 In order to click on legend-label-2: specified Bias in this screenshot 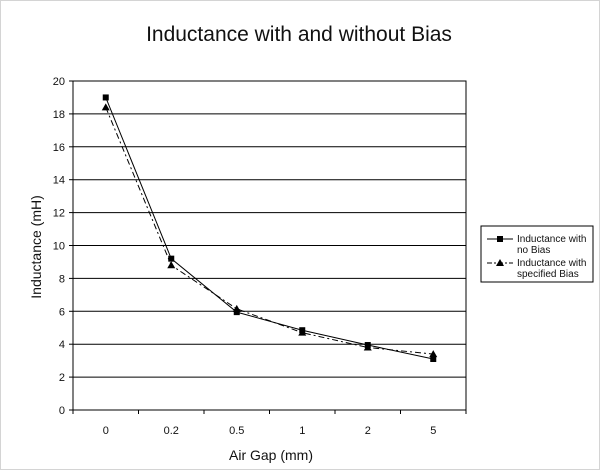, I will do `click(548, 274)`.